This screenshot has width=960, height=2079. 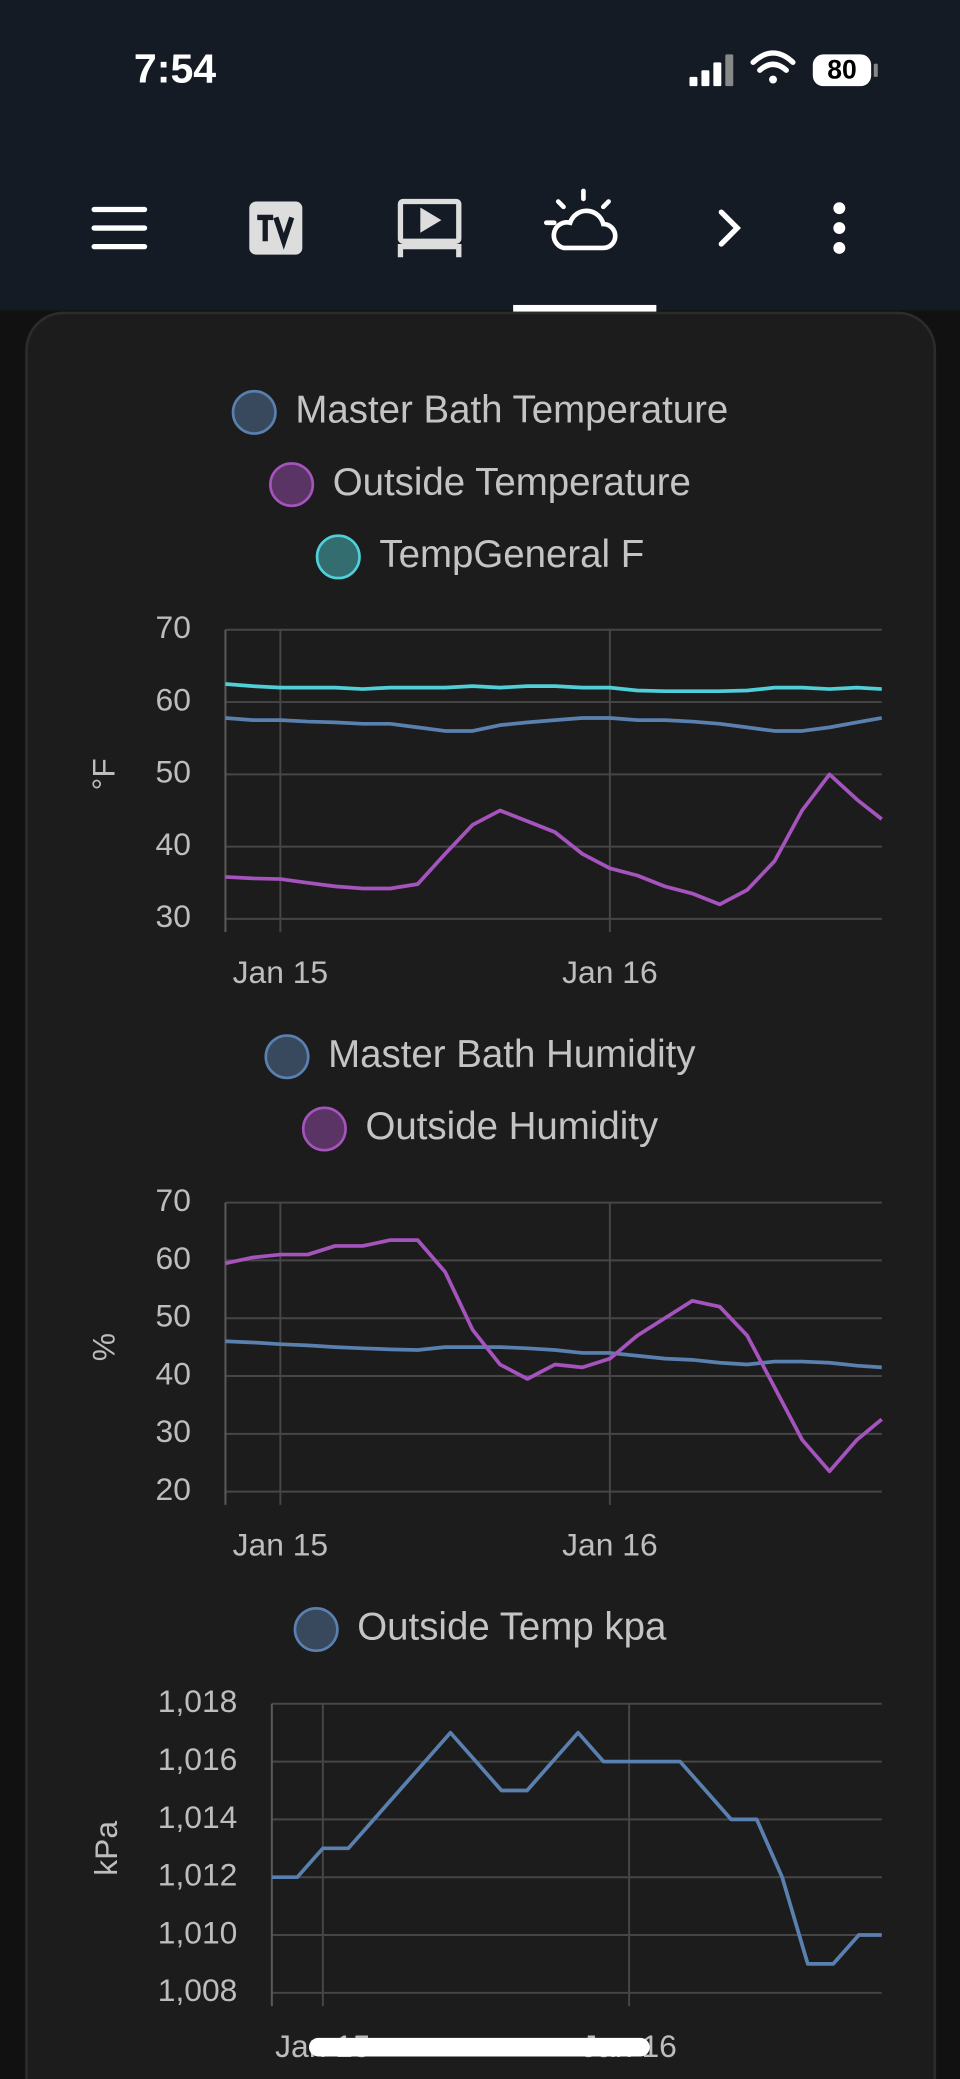 What do you see at coordinates (198, 1990) in the screenshot?
I see `y-tick-label: 1,008` at bounding box center [198, 1990].